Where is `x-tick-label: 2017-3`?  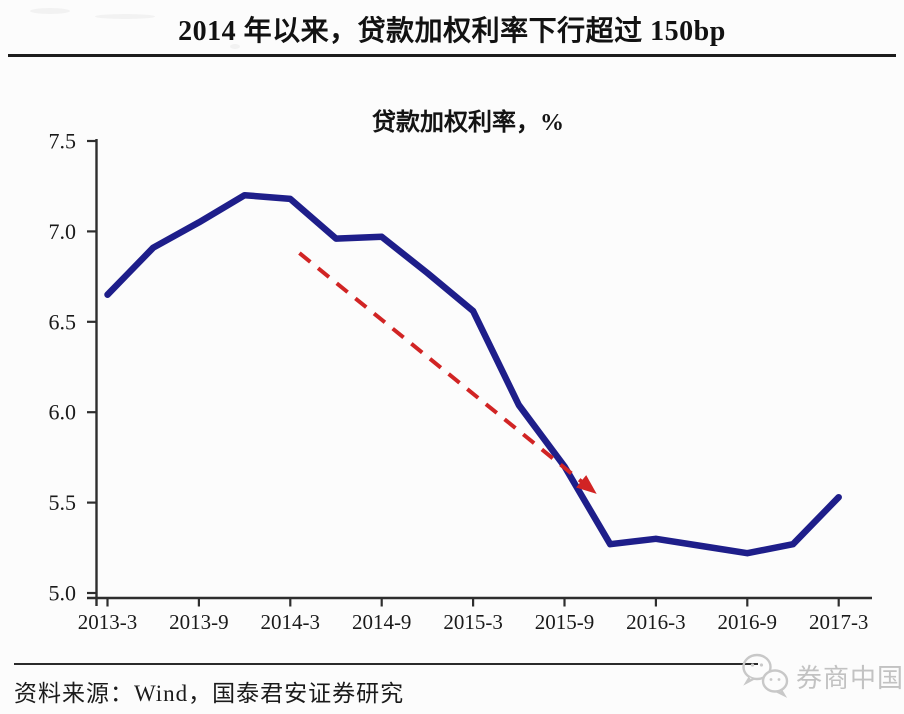 x-tick-label: 2017-3 is located at coordinates (839, 622).